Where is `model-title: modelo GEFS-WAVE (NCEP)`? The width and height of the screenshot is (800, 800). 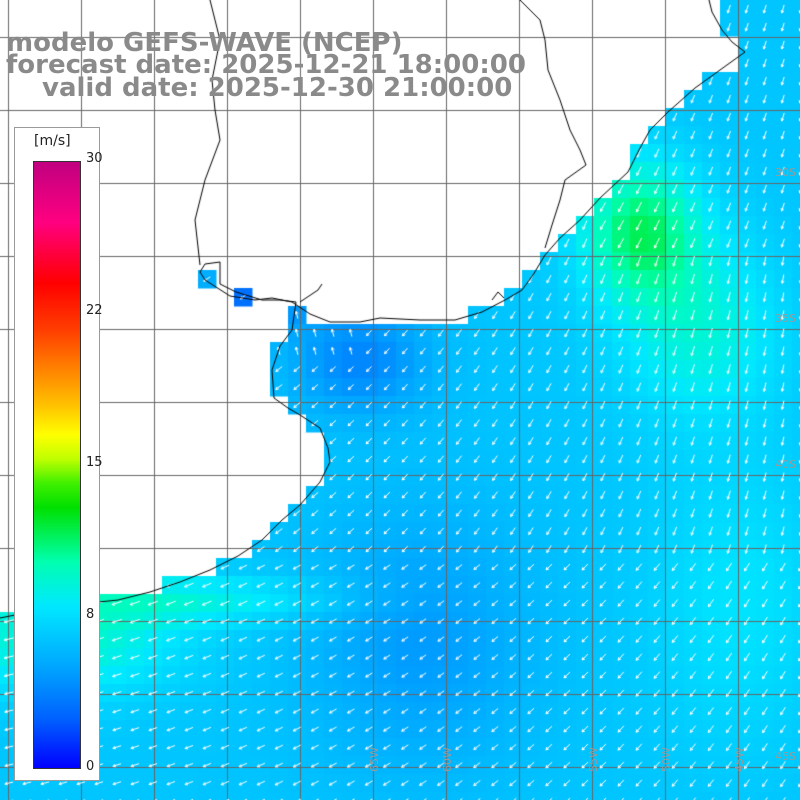 model-title: modelo GEFS-WAVE (NCEP) is located at coordinates (204, 43).